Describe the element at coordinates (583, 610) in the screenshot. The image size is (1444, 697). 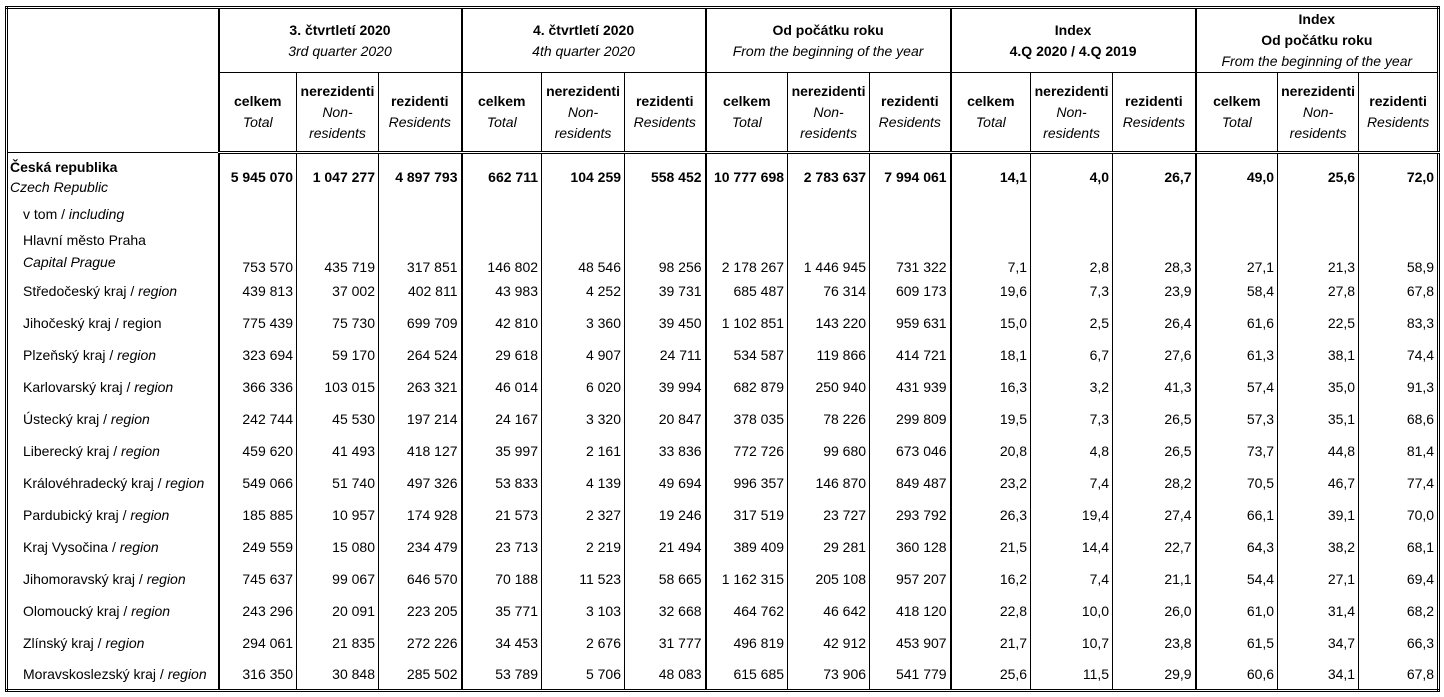
I see `value-cell: 3 103` at that location.